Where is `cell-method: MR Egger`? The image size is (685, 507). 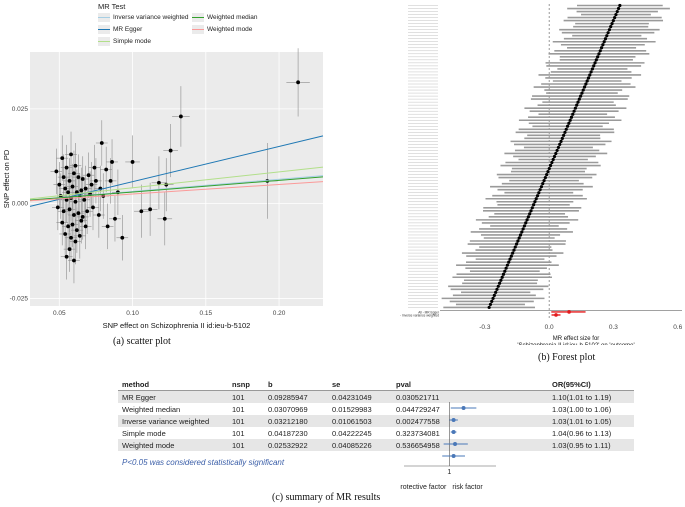 cell-method: MR Egger is located at coordinates (173, 396).